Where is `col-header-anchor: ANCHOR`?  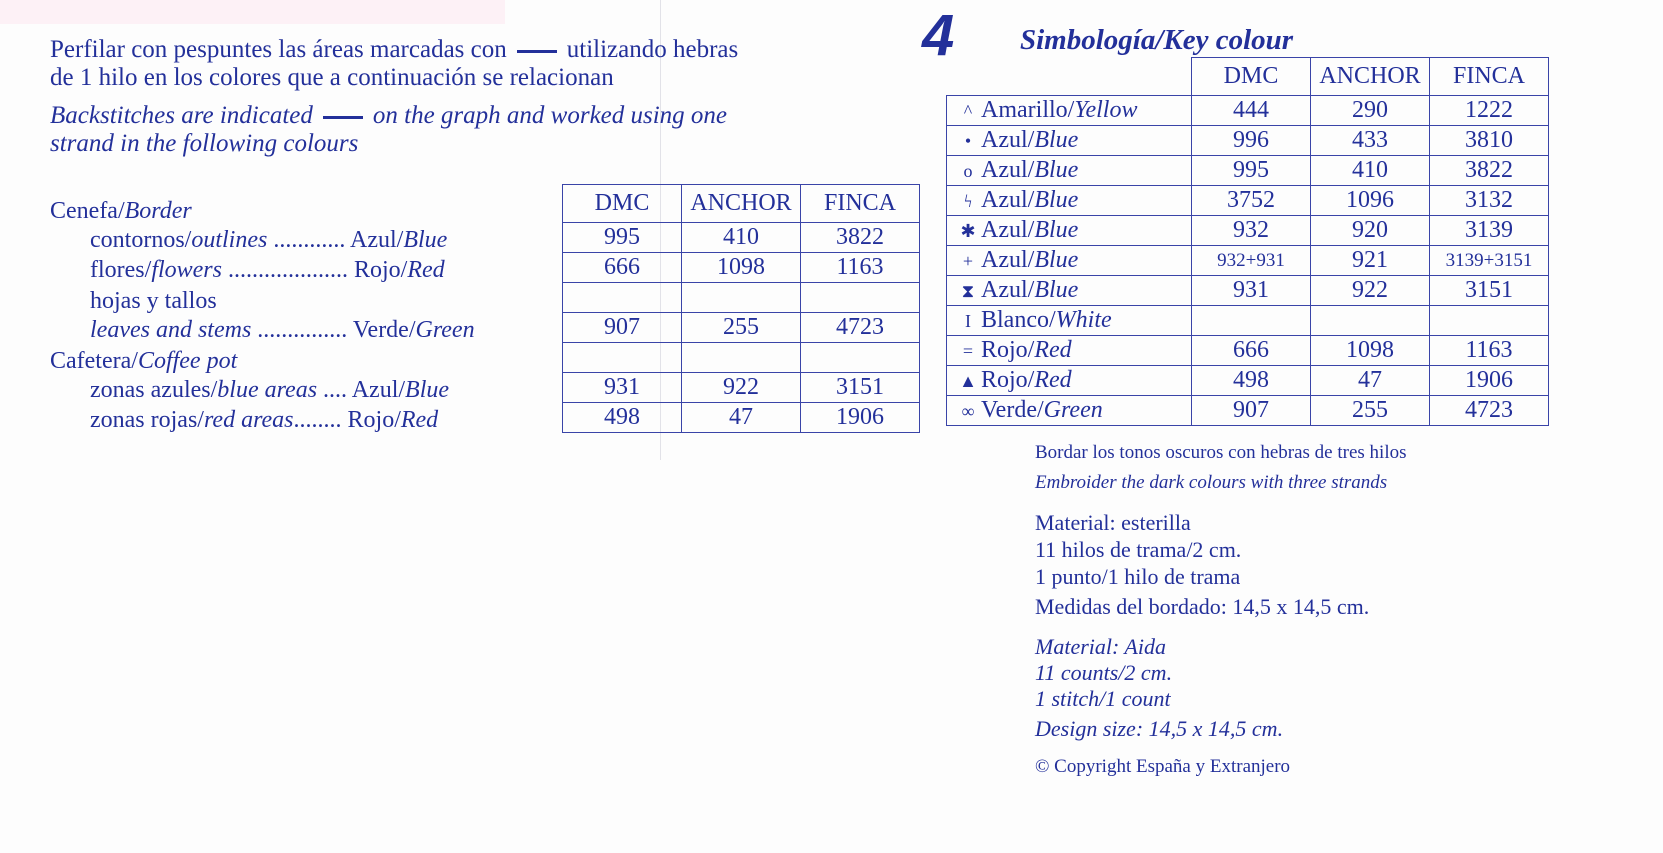
col-header-anchor: ANCHOR is located at coordinates (1370, 76).